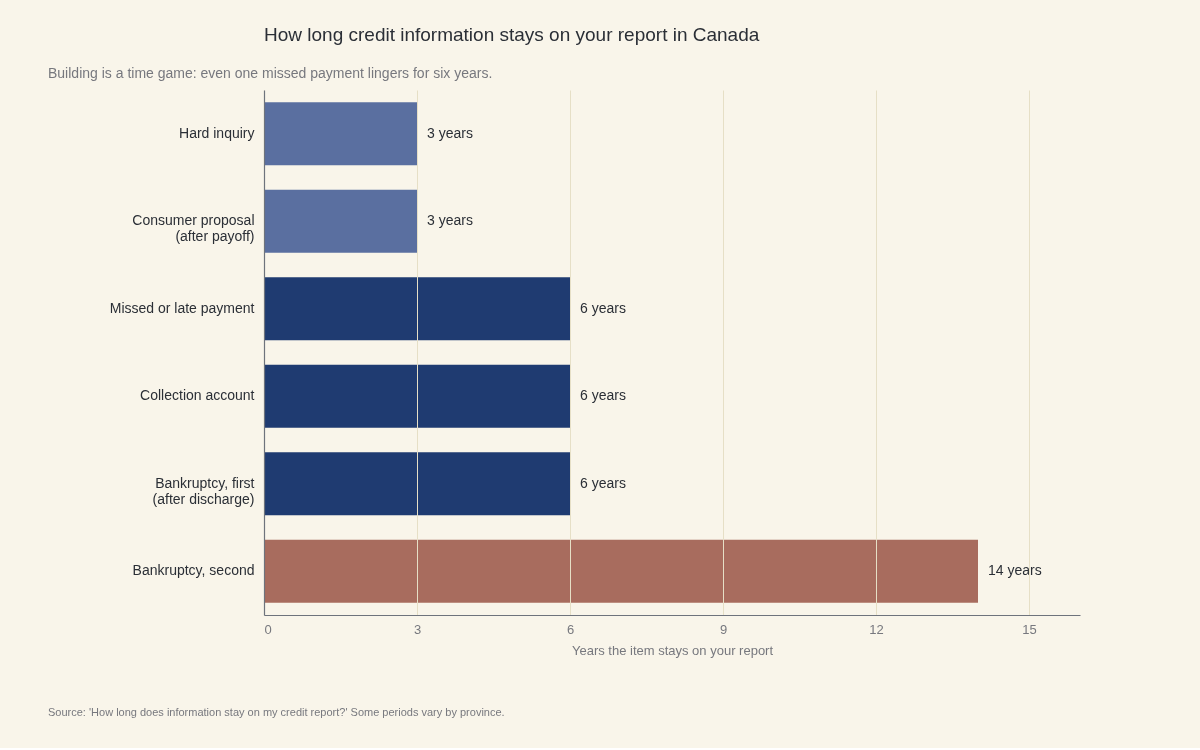 This screenshot has width=1200, height=750. I want to click on data-label: 14 years, so click(1015, 570).